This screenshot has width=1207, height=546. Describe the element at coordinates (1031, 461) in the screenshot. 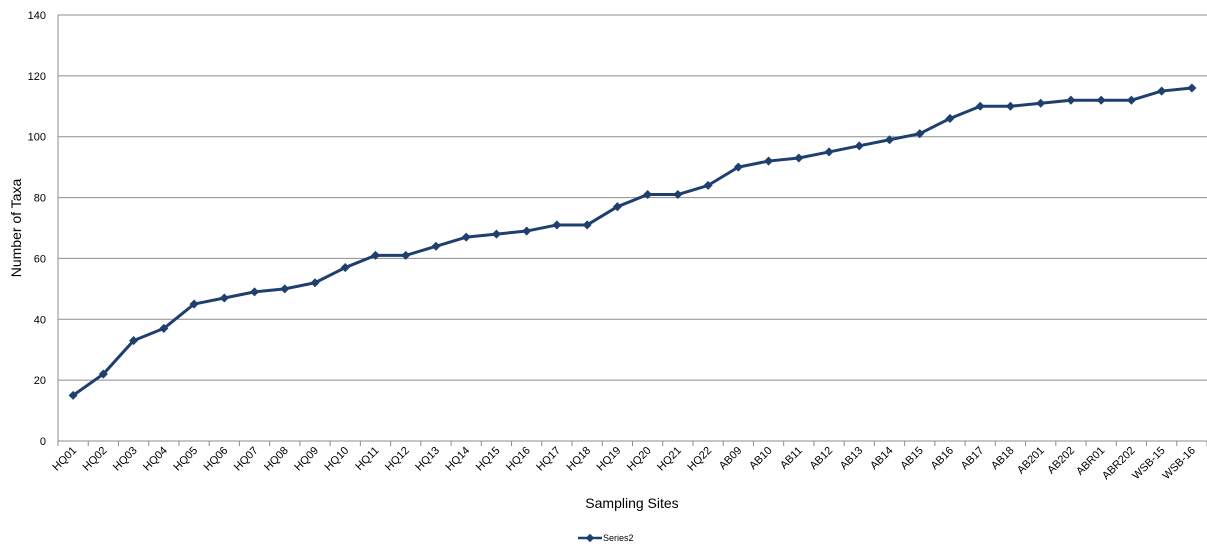

I see `x-tick-label: AB201` at that location.